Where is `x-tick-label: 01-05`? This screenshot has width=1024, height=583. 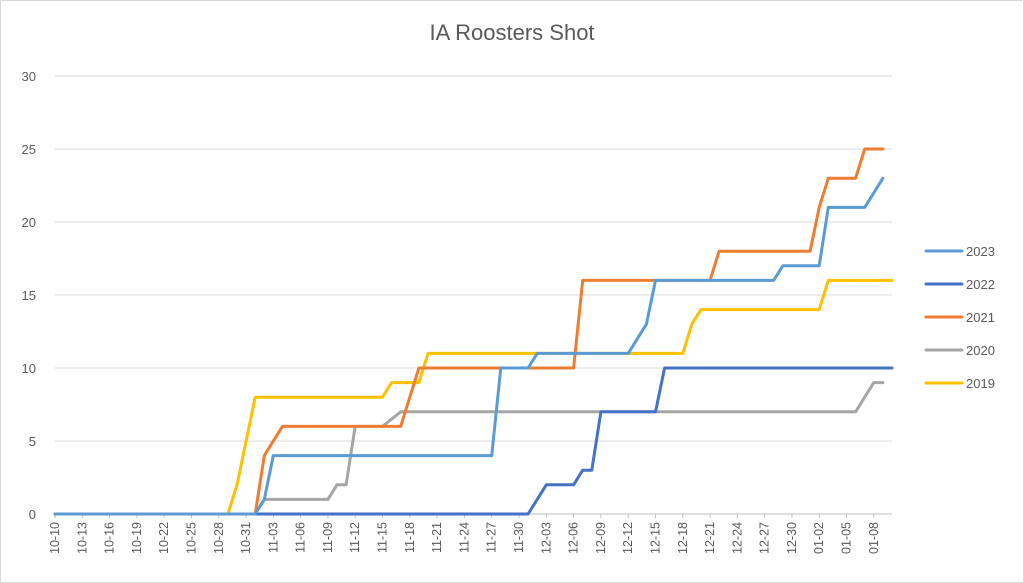
x-tick-label: 01-05 is located at coordinates (847, 538).